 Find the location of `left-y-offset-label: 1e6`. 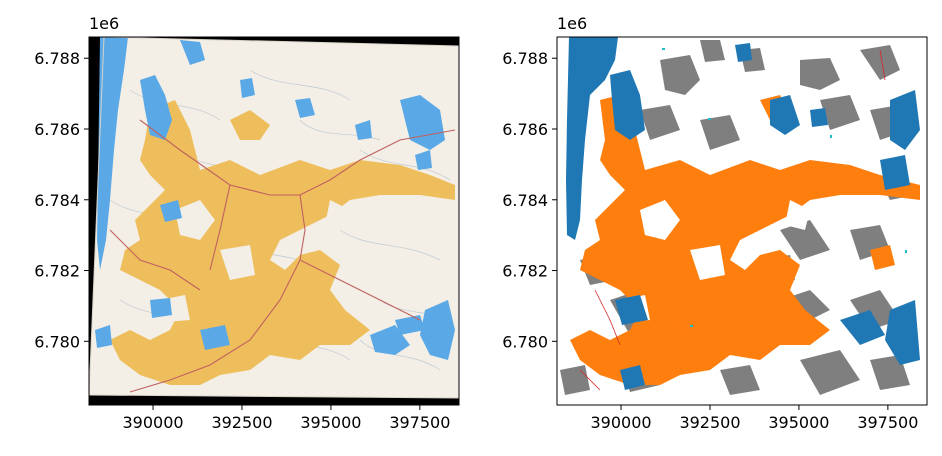

left-y-offset-label: 1e6 is located at coordinates (104, 23).